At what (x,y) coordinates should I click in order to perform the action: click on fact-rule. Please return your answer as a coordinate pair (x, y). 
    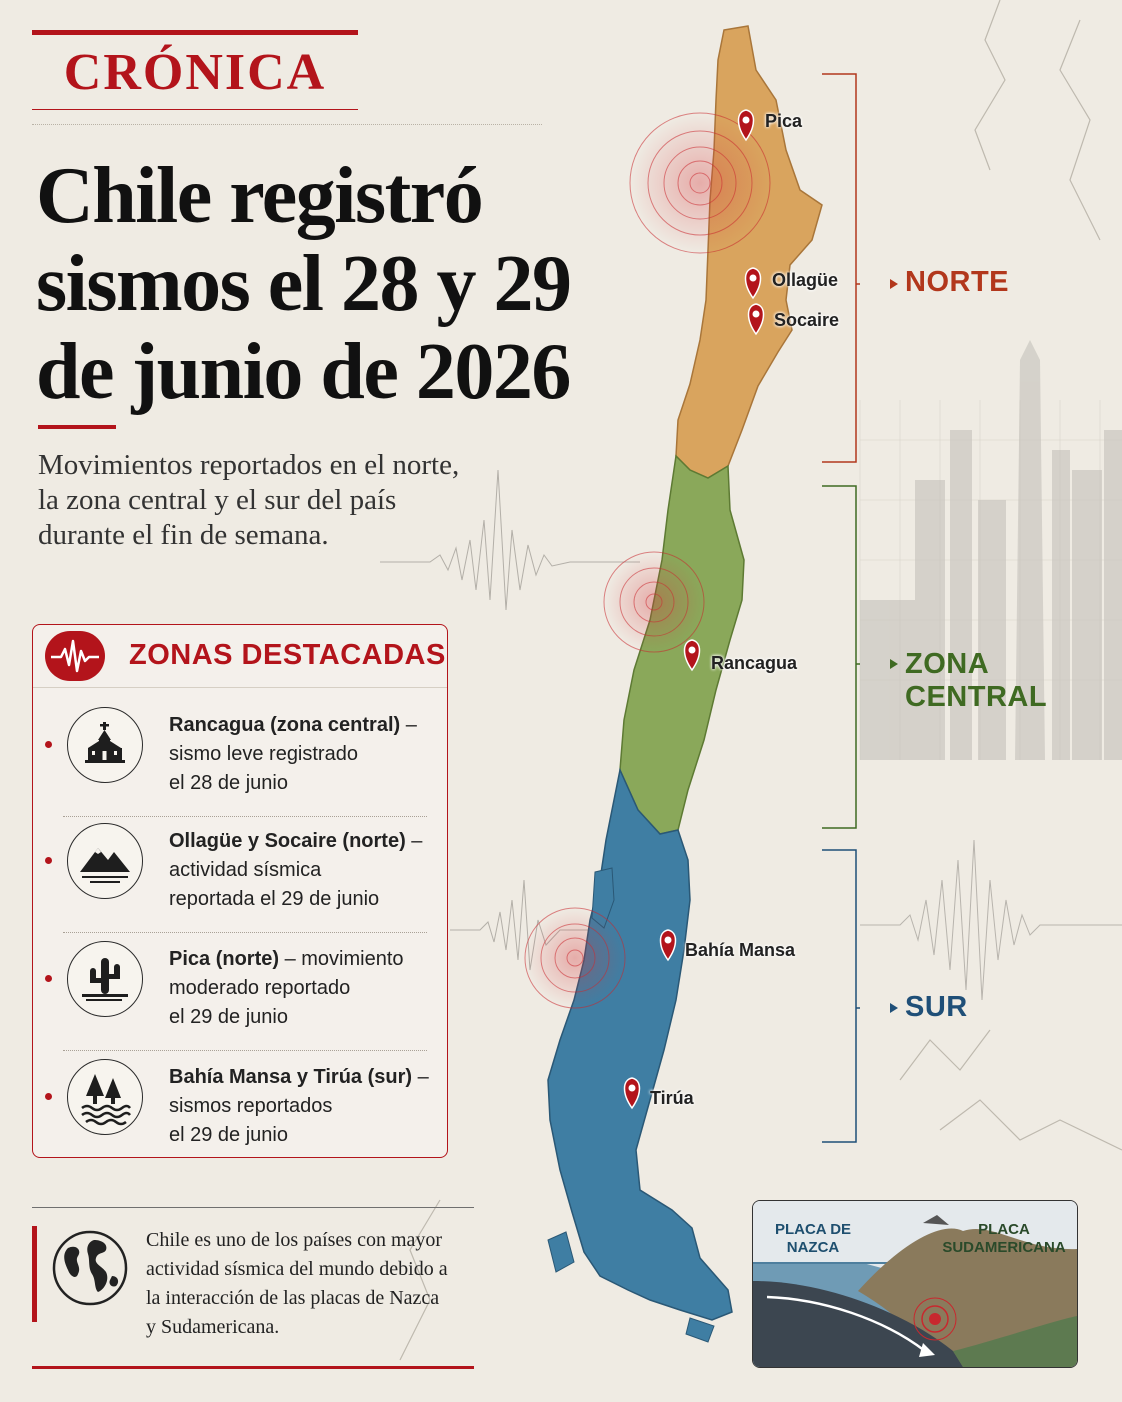
    Looking at the image, I should click on (253, 1207).